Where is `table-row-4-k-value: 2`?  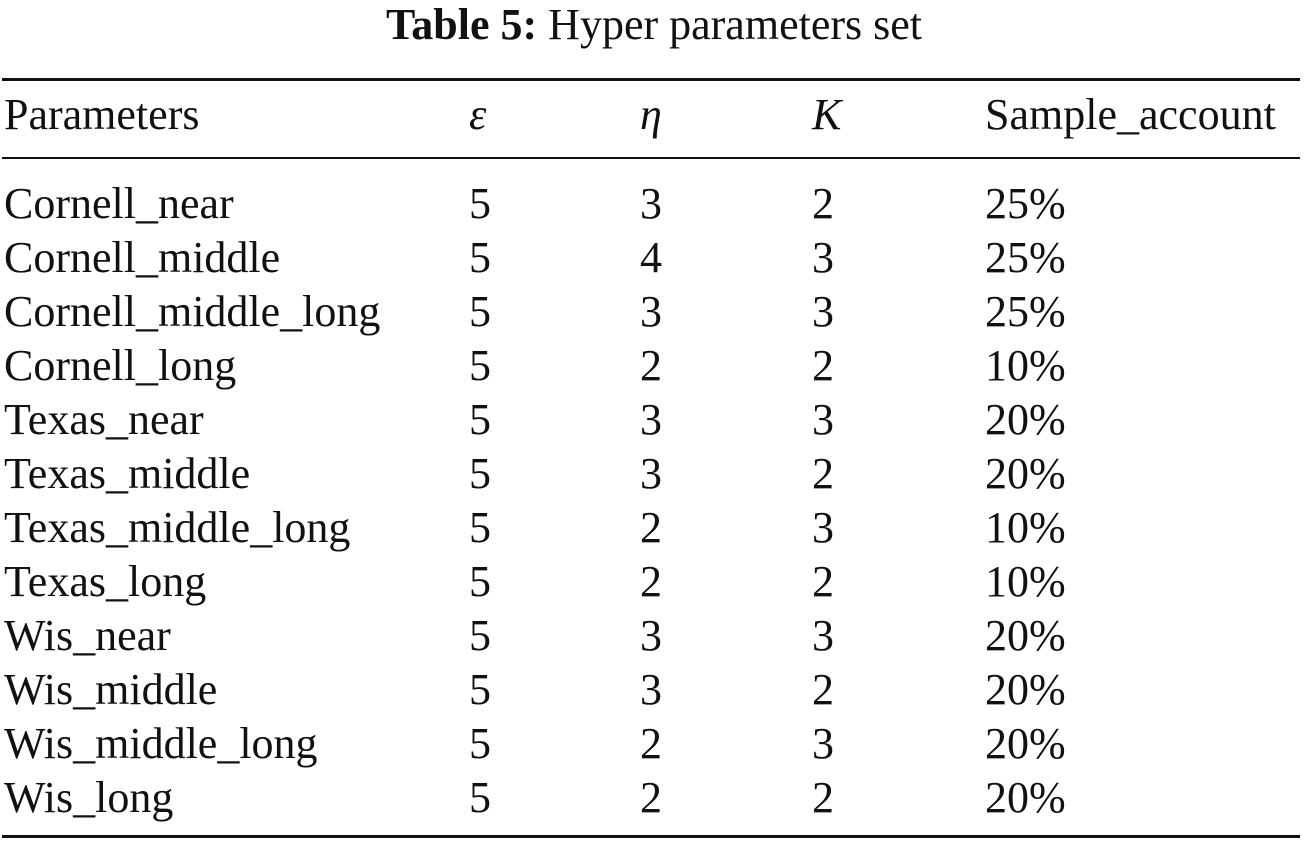 table-row-4-k-value: 2 is located at coordinates (823, 365).